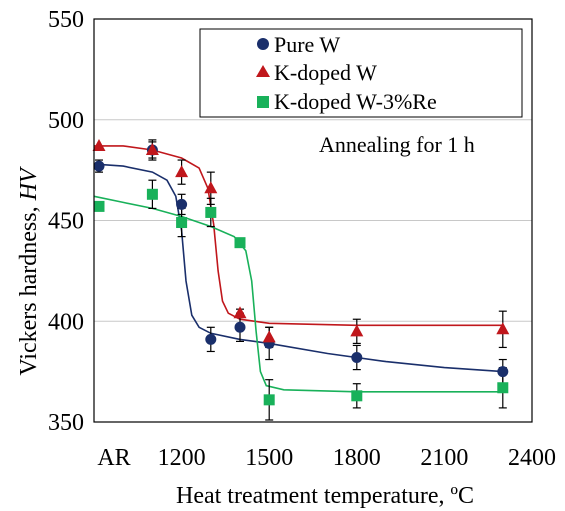 This screenshot has height=511, width=565. I want to click on y-tick-label: 400, so click(66, 322).